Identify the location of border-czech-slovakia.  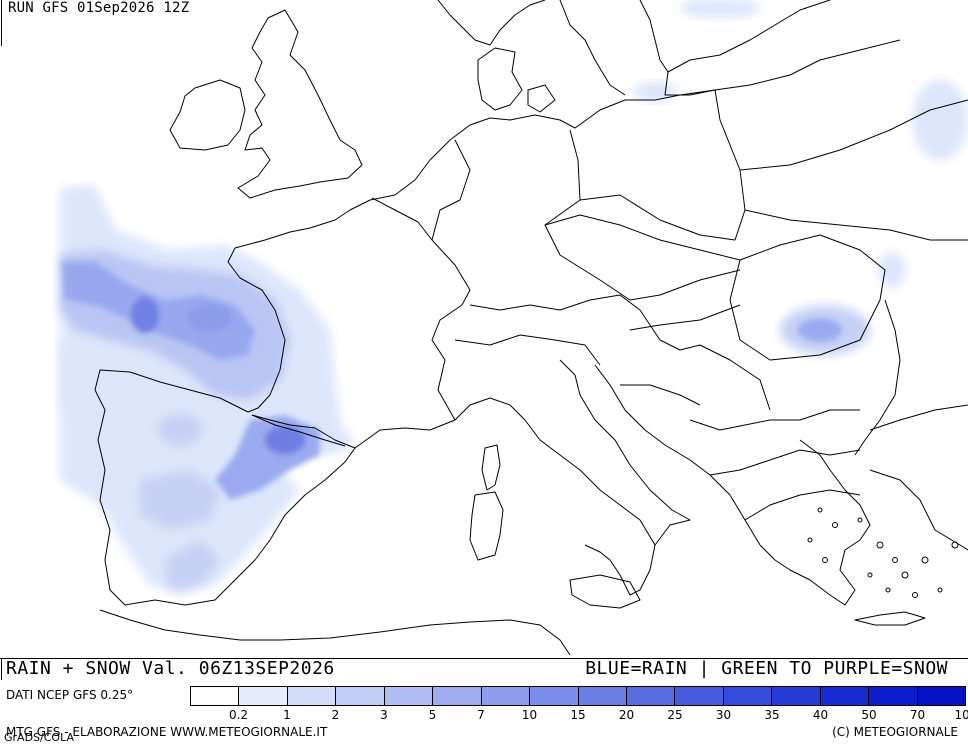
(642, 237).